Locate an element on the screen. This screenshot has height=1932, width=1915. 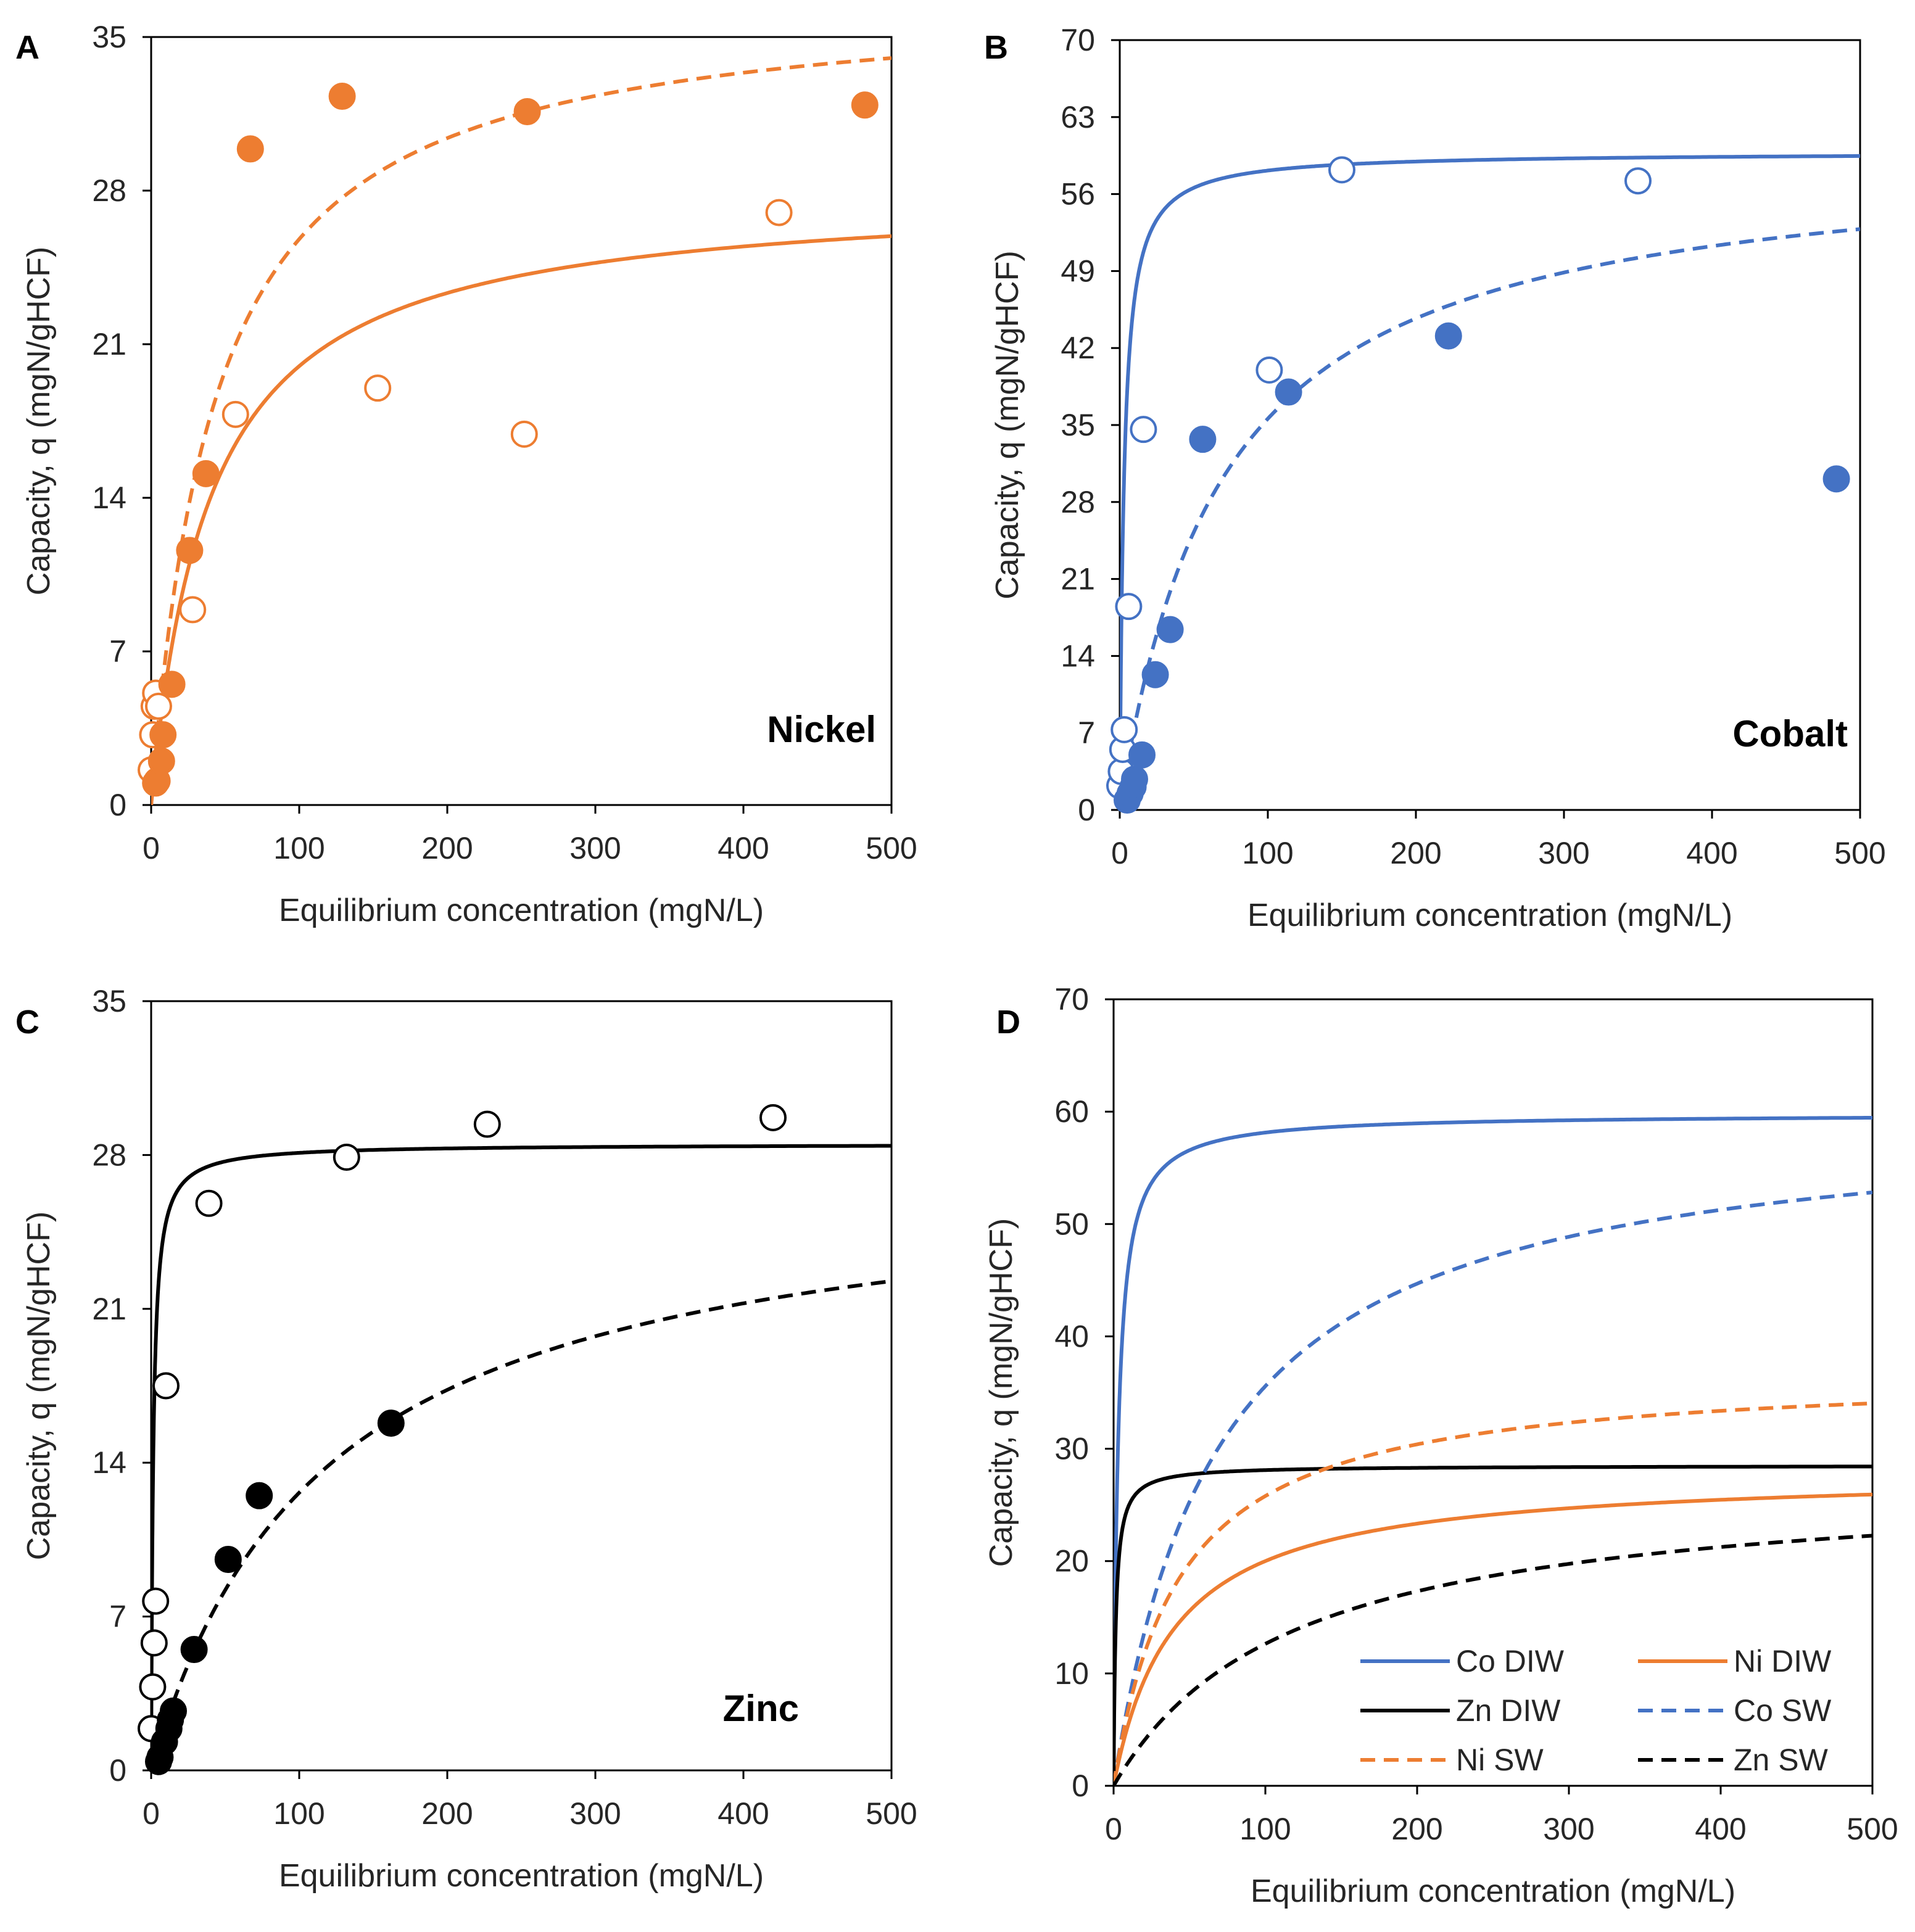
legend-label: Ni SW is located at coordinates (1500, 1760).